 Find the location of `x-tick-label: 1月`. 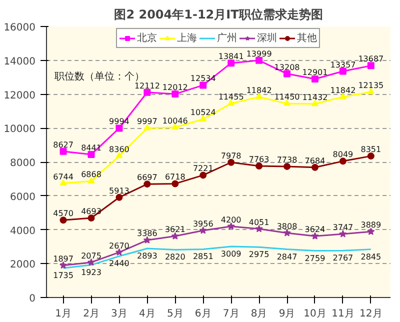

x-tick-label: 1月 is located at coordinates (63, 314).